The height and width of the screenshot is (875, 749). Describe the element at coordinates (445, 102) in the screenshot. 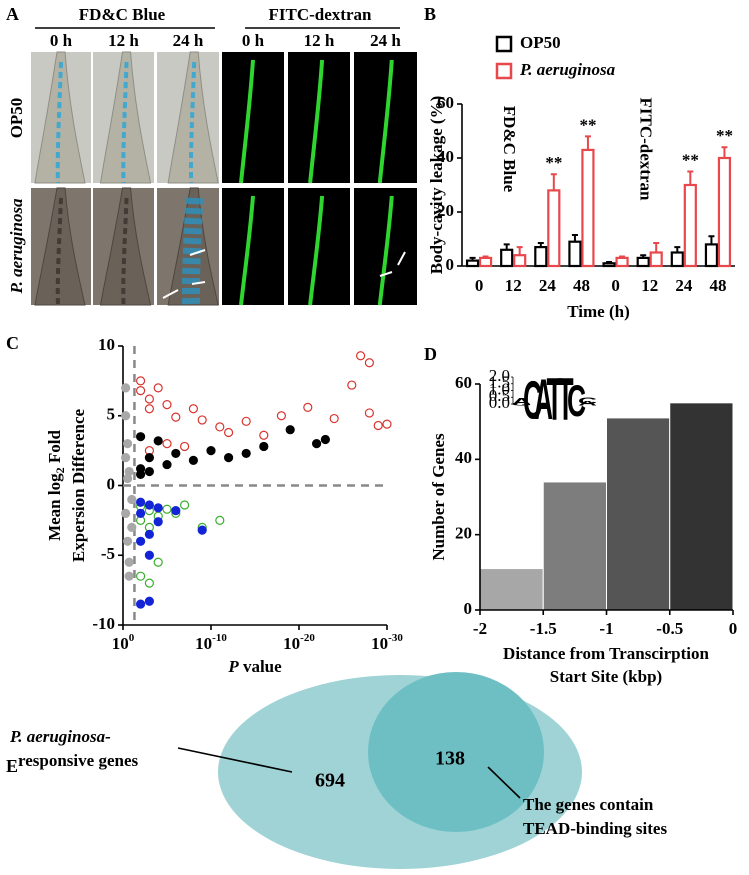

I see `y-tick-label: 60` at that location.